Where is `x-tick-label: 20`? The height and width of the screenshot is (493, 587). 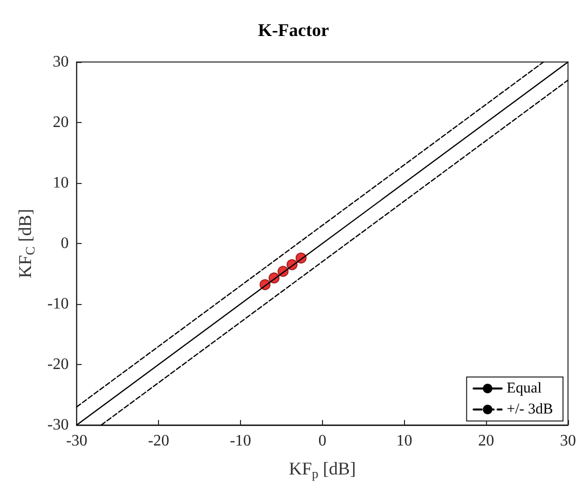
x-tick-label: 20 is located at coordinates (486, 441).